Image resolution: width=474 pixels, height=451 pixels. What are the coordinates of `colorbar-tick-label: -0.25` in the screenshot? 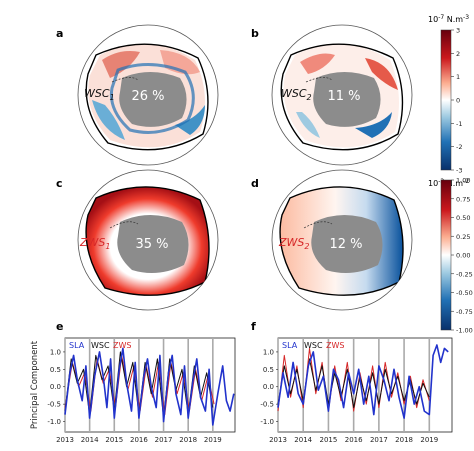 It's located at (464, 274).